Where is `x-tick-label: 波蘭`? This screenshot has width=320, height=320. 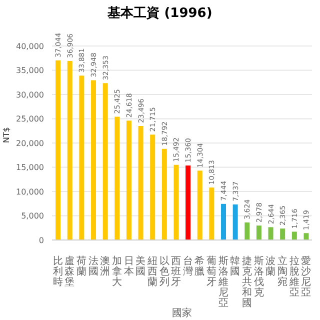
x-tick-label: 波蘭 is located at coordinates (271, 266).